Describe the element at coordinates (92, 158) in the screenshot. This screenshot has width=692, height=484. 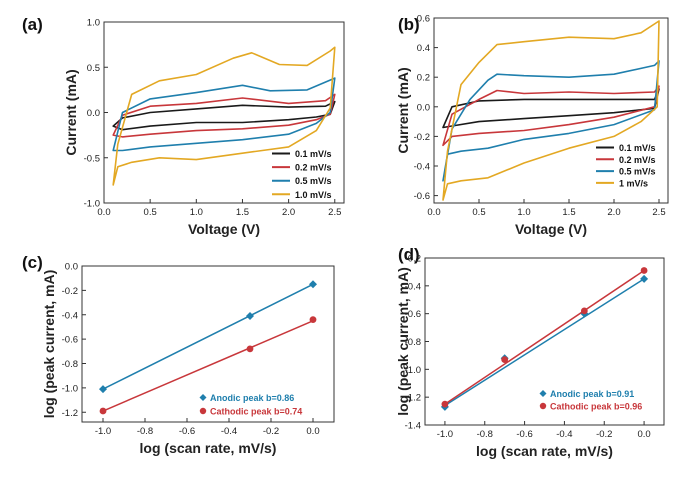
I see `y-tick-label: -0.5` at that location.